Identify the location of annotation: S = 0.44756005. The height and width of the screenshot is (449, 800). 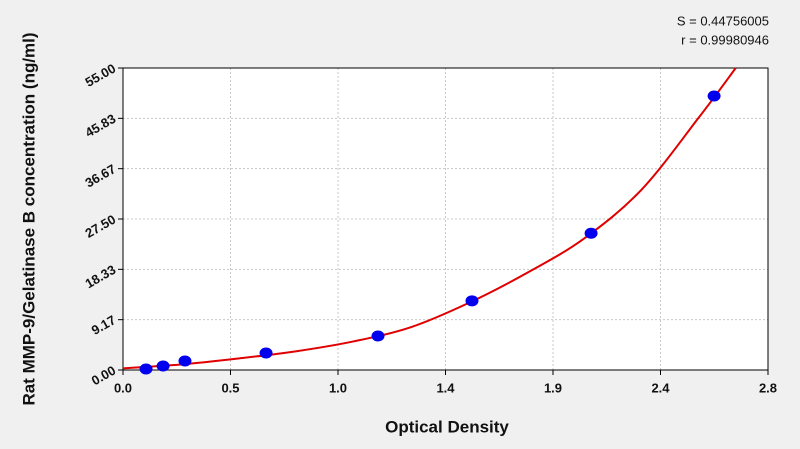
(723, 20).